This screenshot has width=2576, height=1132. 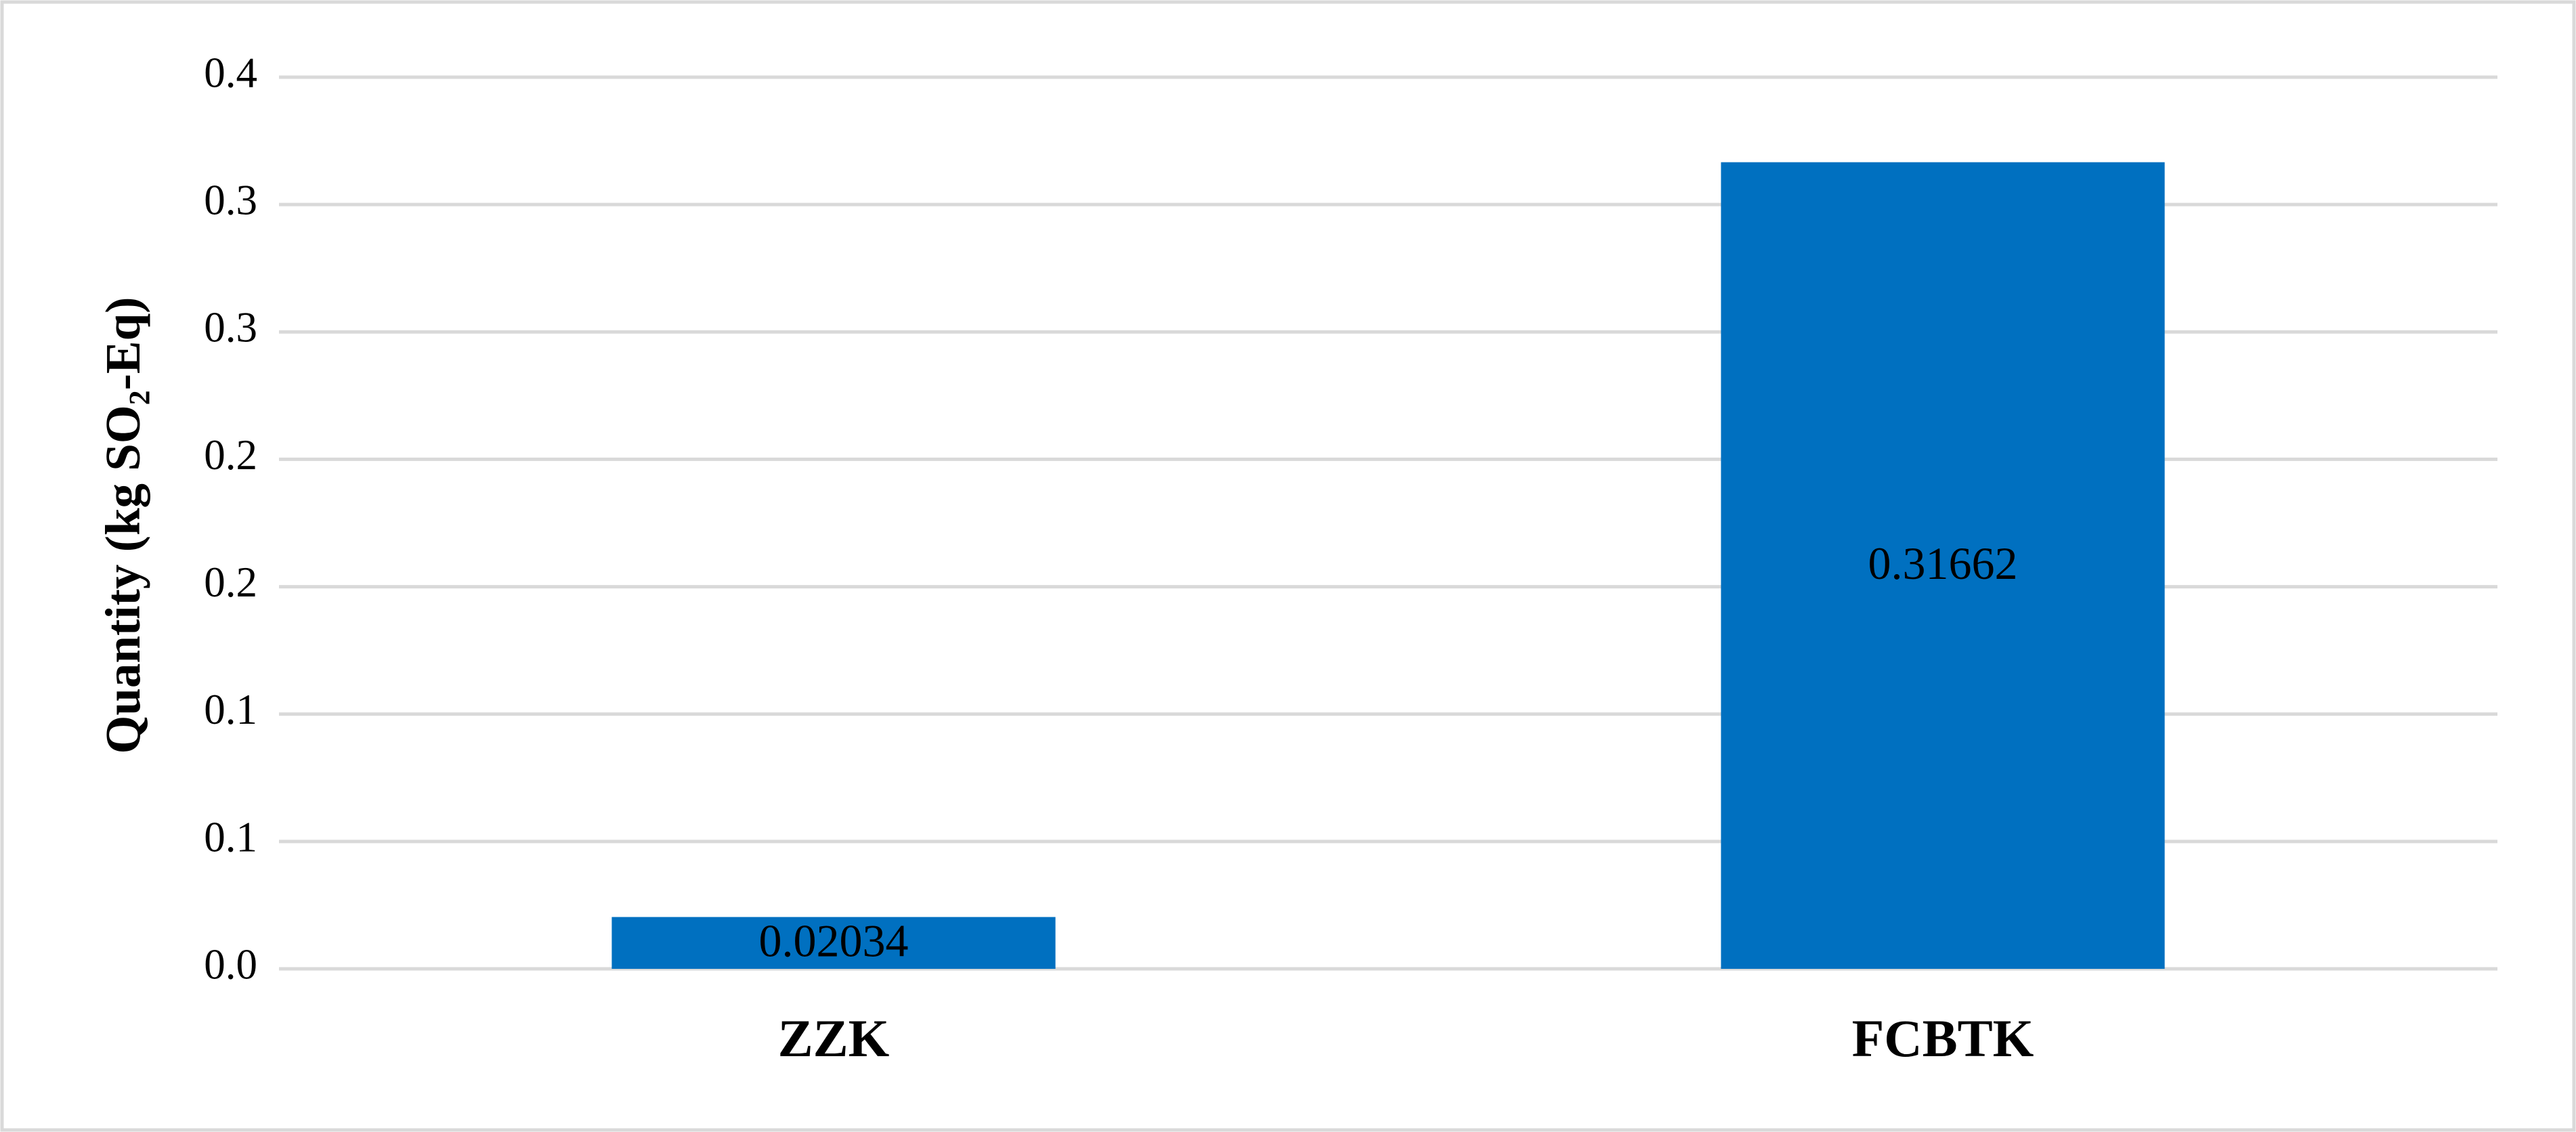 I want to click on x-tick-label: FCBTK, so click(x=1943, y=1038).